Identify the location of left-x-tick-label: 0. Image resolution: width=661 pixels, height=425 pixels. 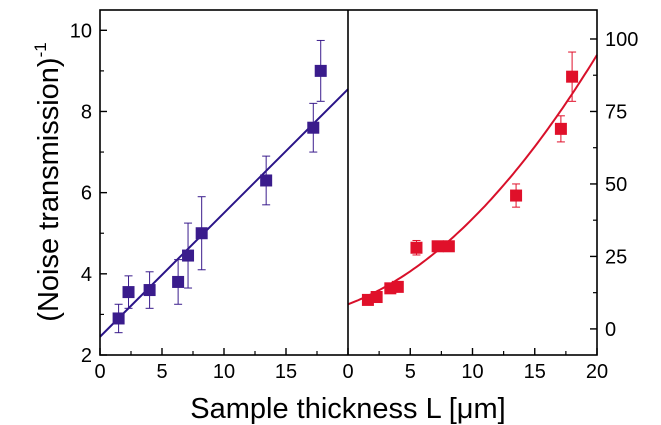
(99, 372).